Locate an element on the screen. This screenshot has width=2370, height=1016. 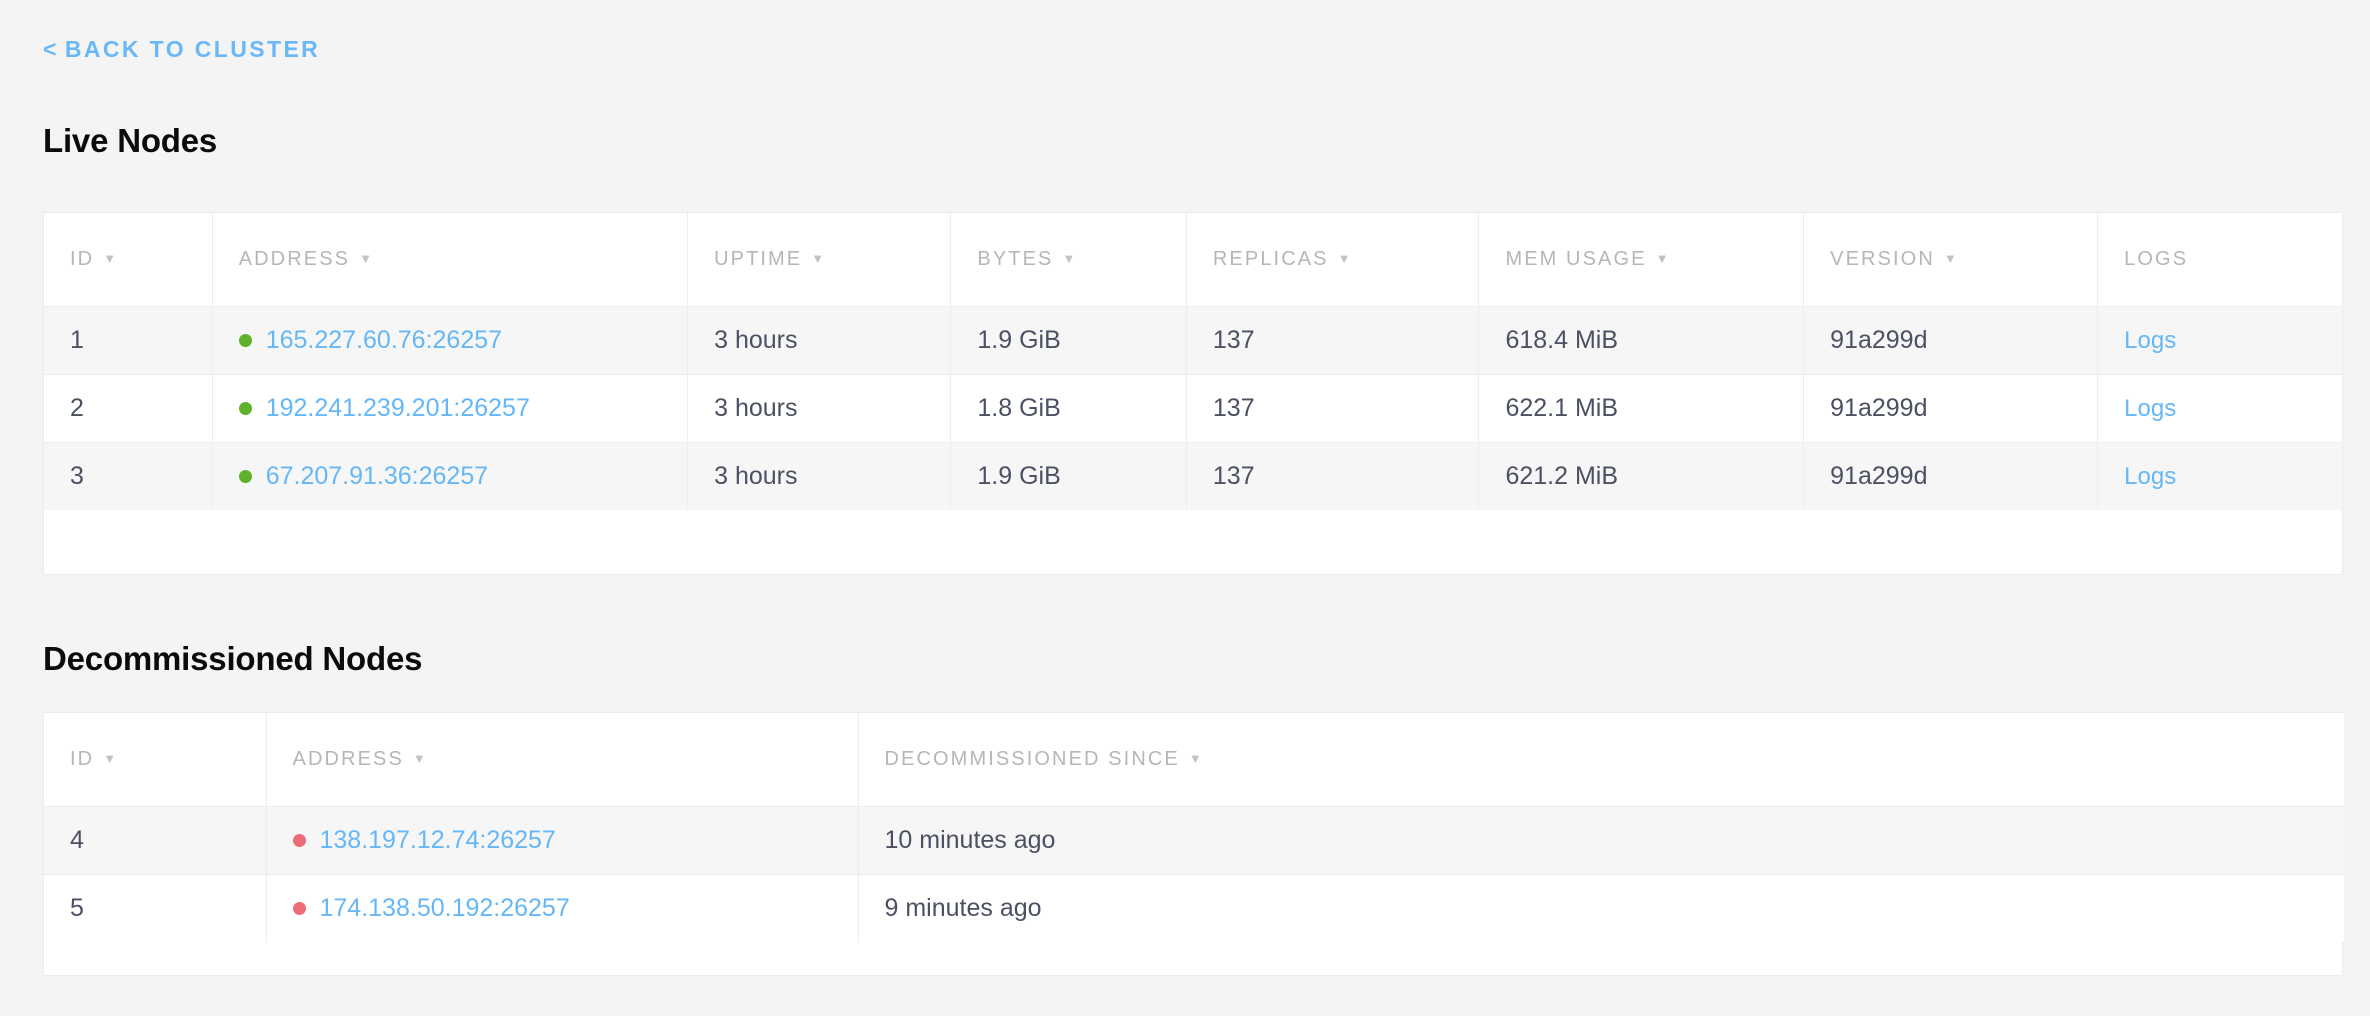
column-header-replicas-label: REPLICAS is located at coordinates (1270, 258).